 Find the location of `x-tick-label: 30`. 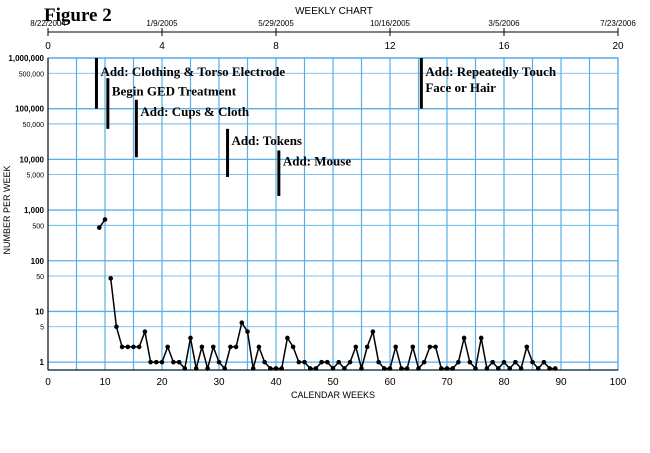

x-tick-label: 30 is located at coordinates (219, 382).